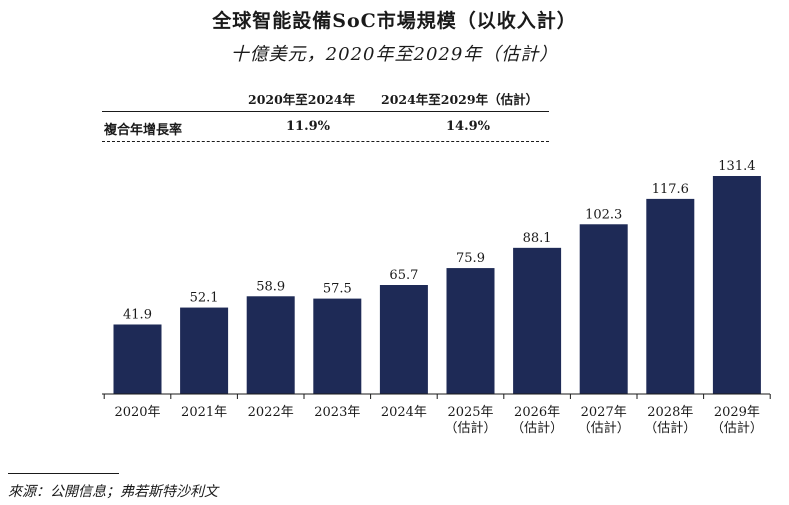 The image size is (789, 505). Describe the element at coordinates (537, 412) in the screenshot. I see `x-tick-label: 2026年` at that location.